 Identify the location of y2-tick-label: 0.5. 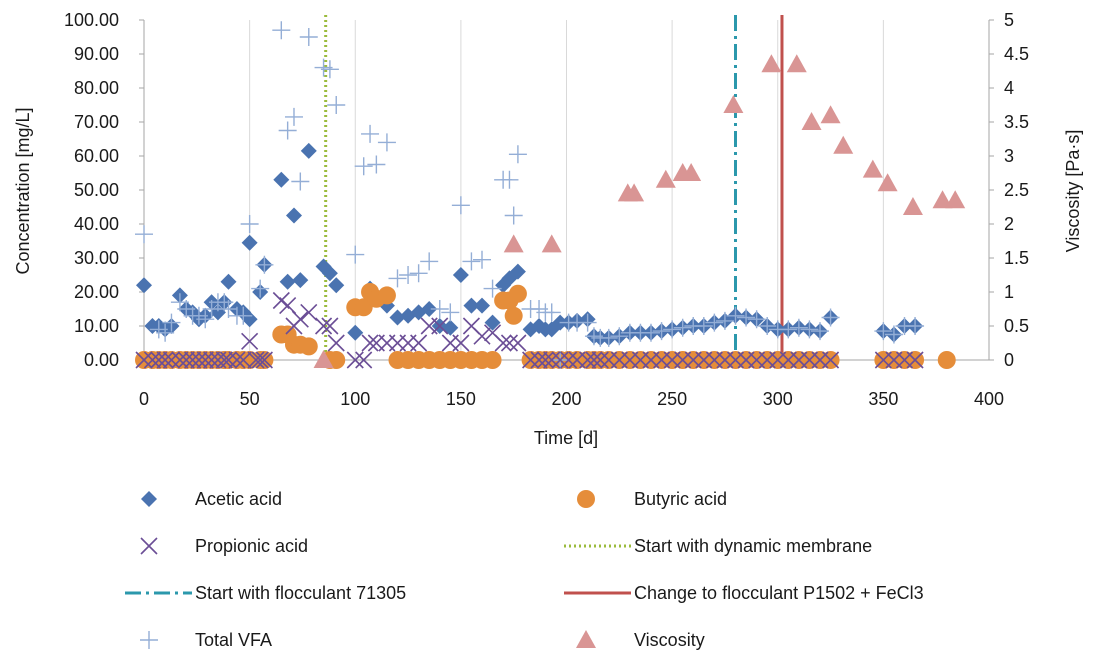
(1016, 326).